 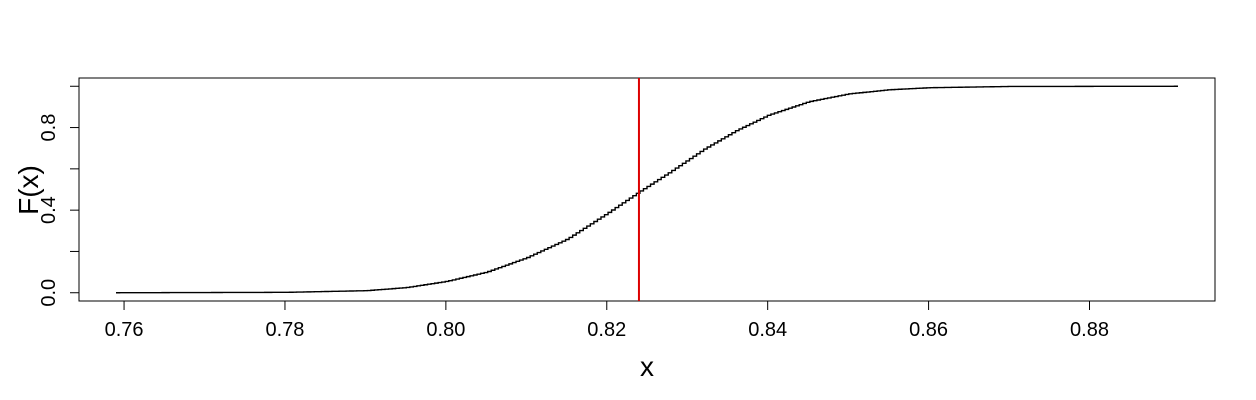 What do you see at coordinates (49, 128) in the screenshot?
I see `y-tick-label: 0.8` at bounding box center [49, 128].